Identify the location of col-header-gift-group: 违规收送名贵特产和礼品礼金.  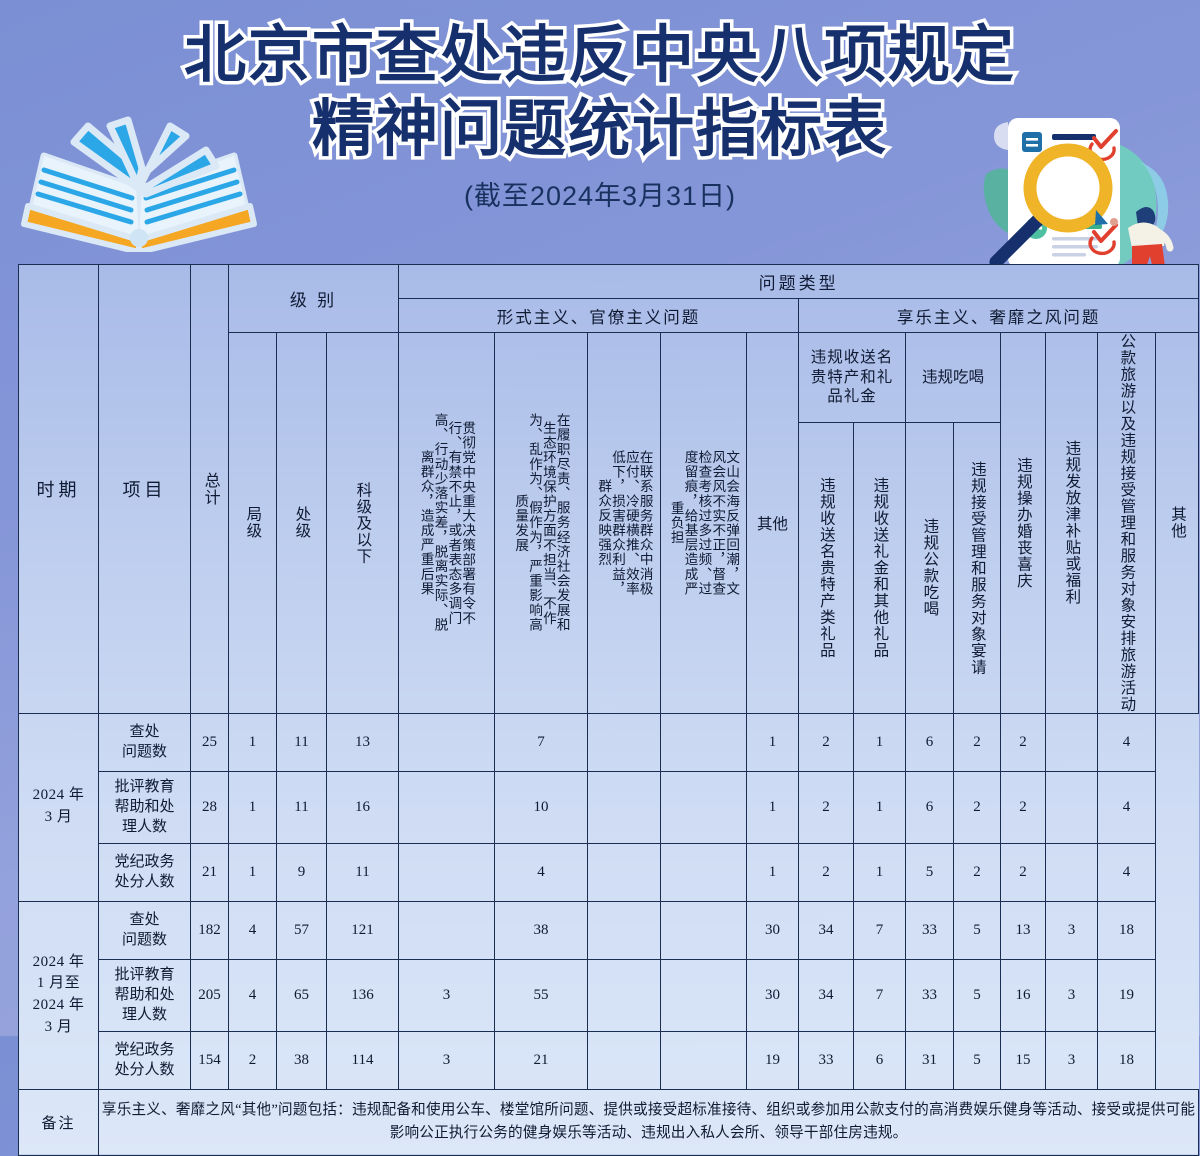
(852, 377).